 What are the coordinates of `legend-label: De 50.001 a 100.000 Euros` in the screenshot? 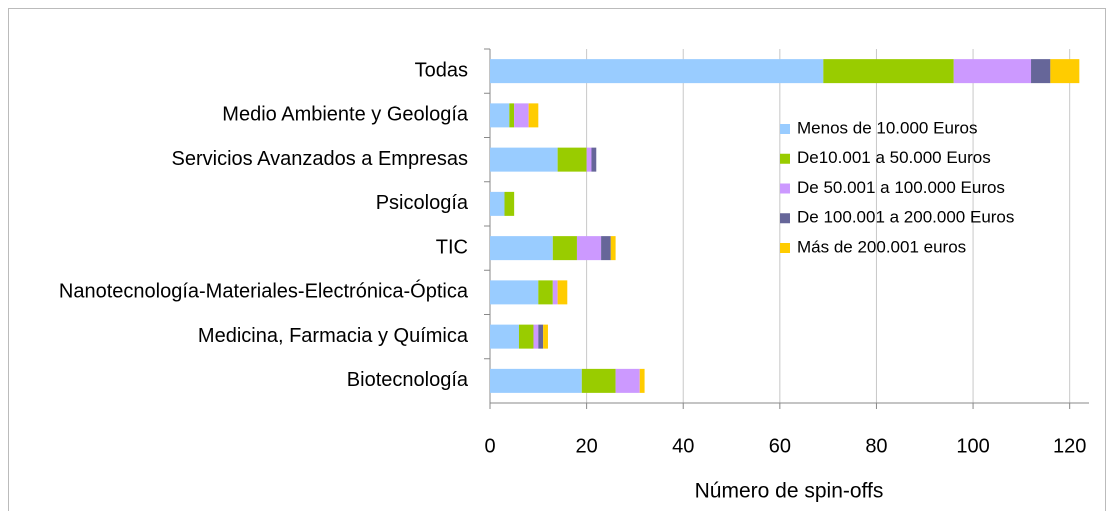 It's located at (901, 187).